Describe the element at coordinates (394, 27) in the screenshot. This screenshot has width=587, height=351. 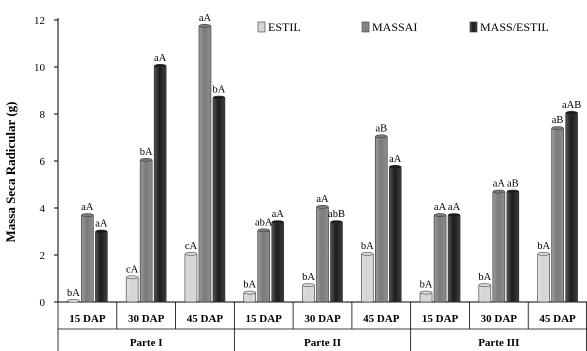
I see `legend-label: MASSAI` at that location.